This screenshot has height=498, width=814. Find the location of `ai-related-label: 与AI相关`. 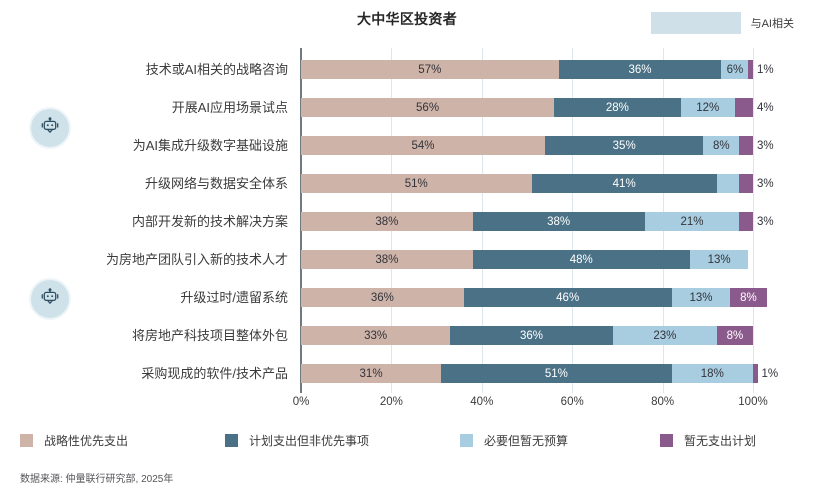

ai-related-label: 与AI相关 is located at coordinates (772, 24).